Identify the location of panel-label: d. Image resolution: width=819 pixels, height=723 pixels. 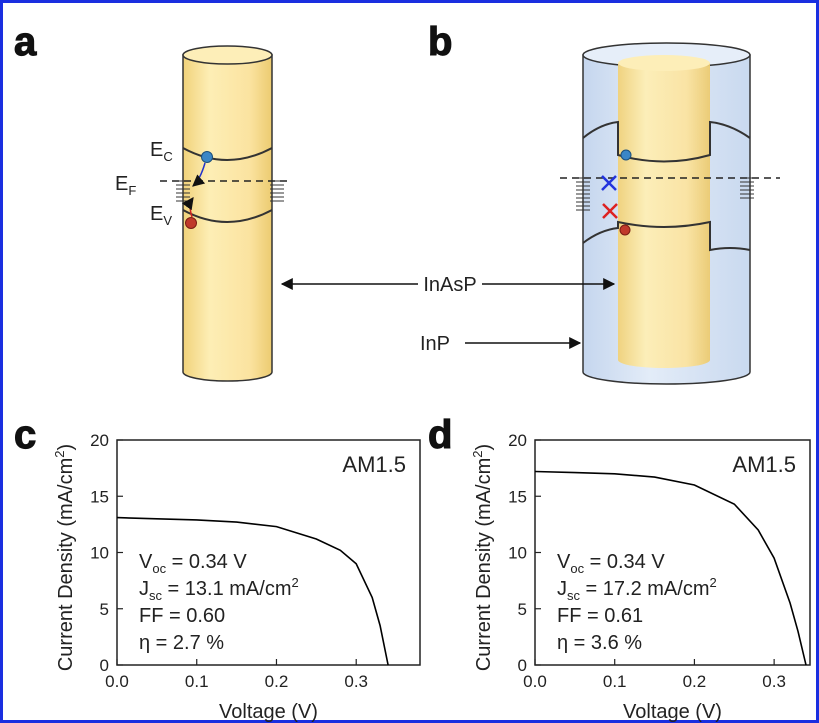
(440, 435).